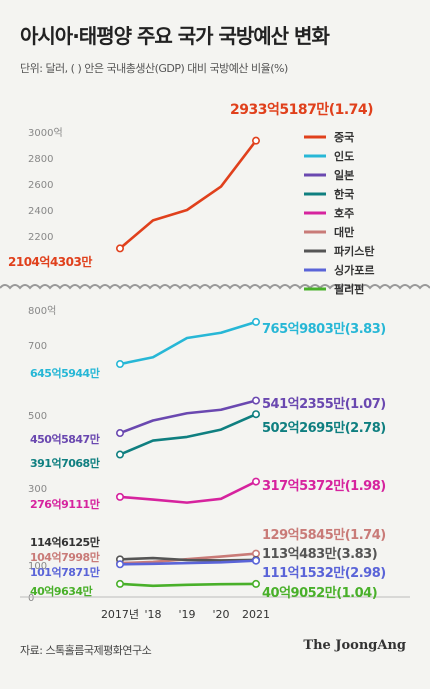 Image resolution: width=430 pixels, height=689 pixels. Describe the element at coordinates (65, 463) in the screenshot. I see `start-value-label: 391억7068만` at that location.